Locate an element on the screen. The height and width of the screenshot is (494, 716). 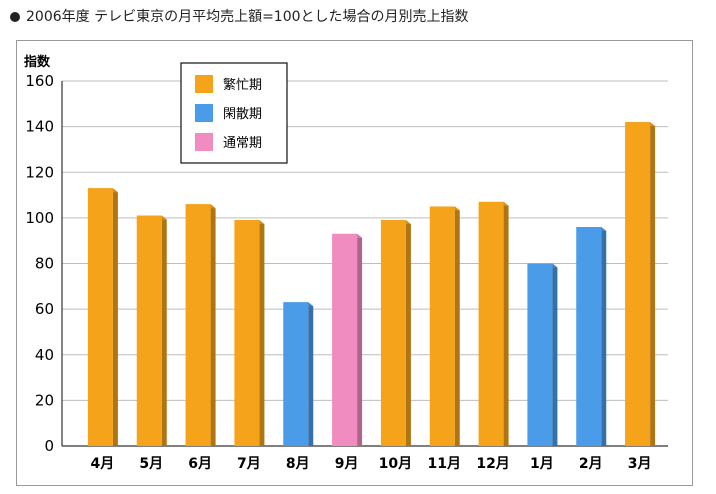
chart-title-row: 2006年度 テレビ東京の月平均売上額=100とした場合の月別売上指数 is located at coordinates (239, 16).